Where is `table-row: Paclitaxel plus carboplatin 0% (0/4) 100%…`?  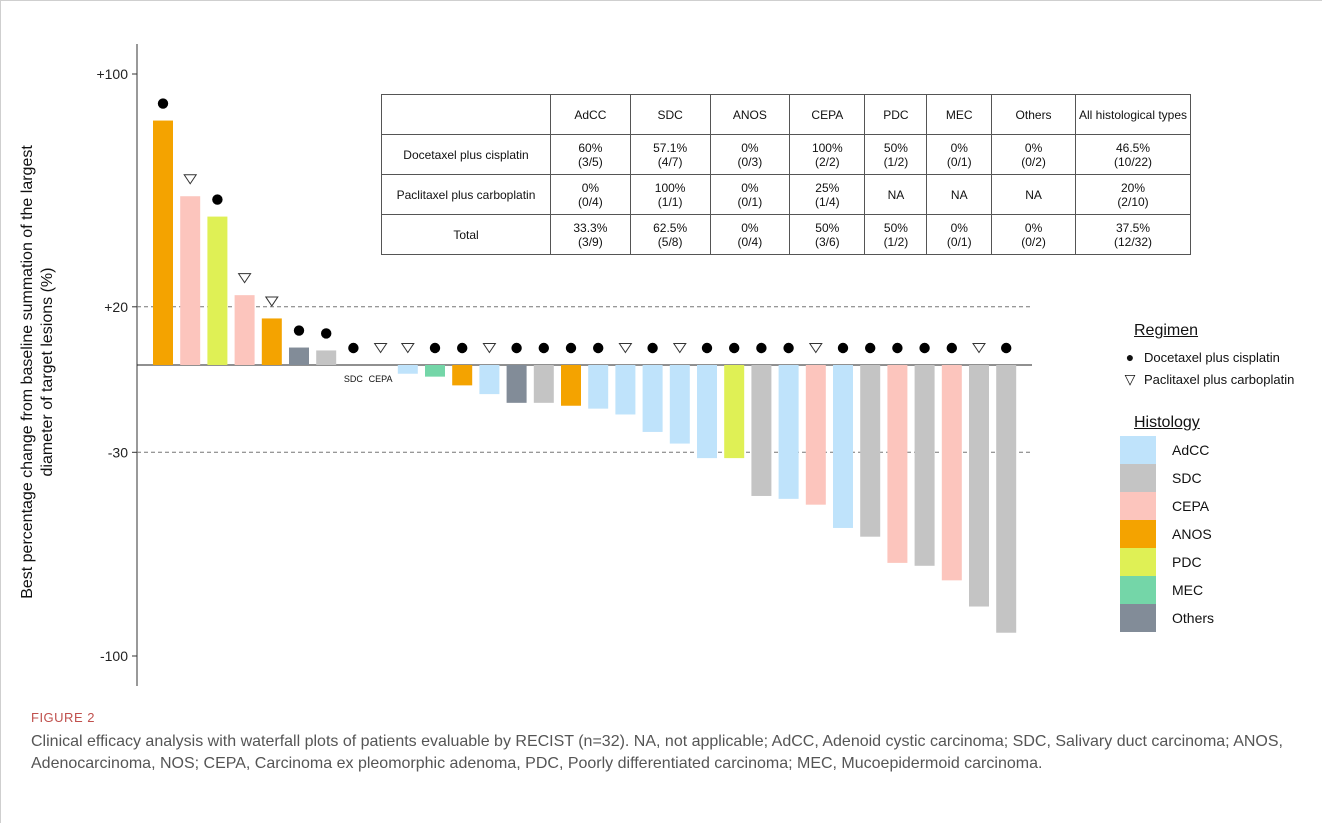
table-row: Paclitaxel plus carboplatin 0% (0/4) 100%… is located at coordinates (786, 194).